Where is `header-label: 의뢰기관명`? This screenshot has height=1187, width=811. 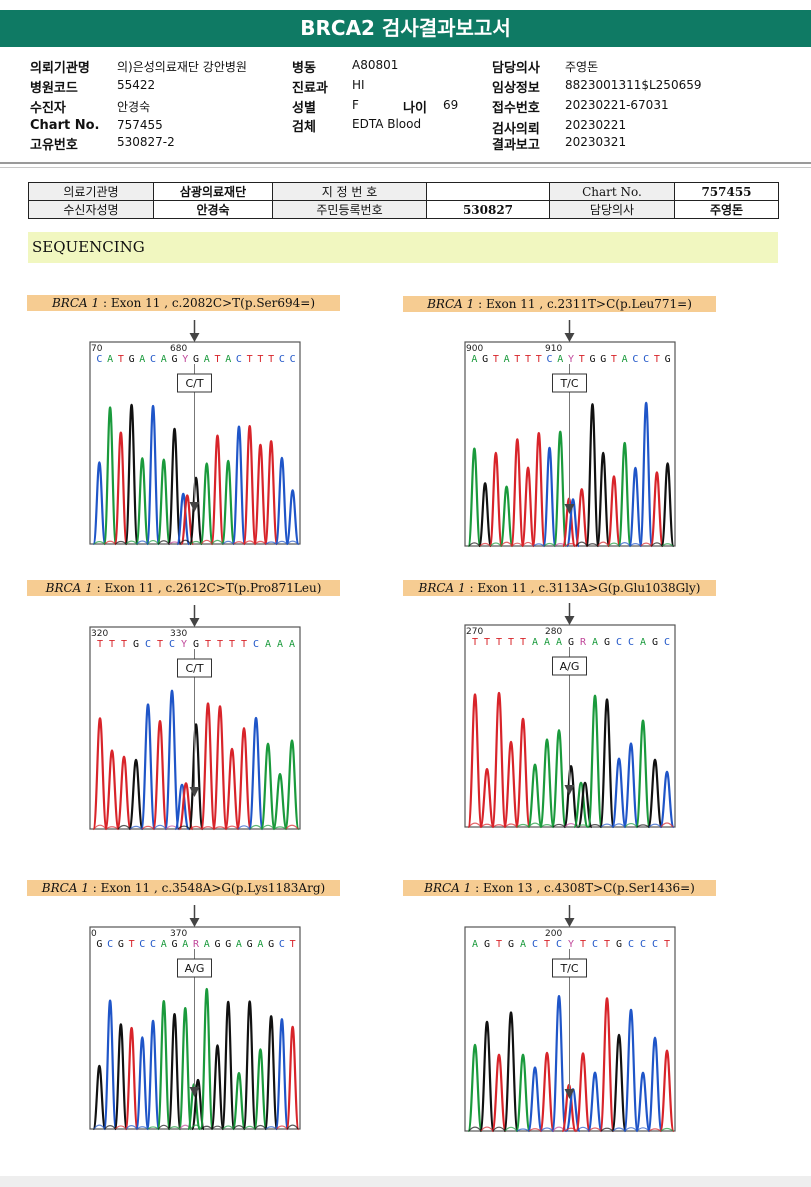 header-label: 의뢰기관명 is located at coordinates (60, 68).